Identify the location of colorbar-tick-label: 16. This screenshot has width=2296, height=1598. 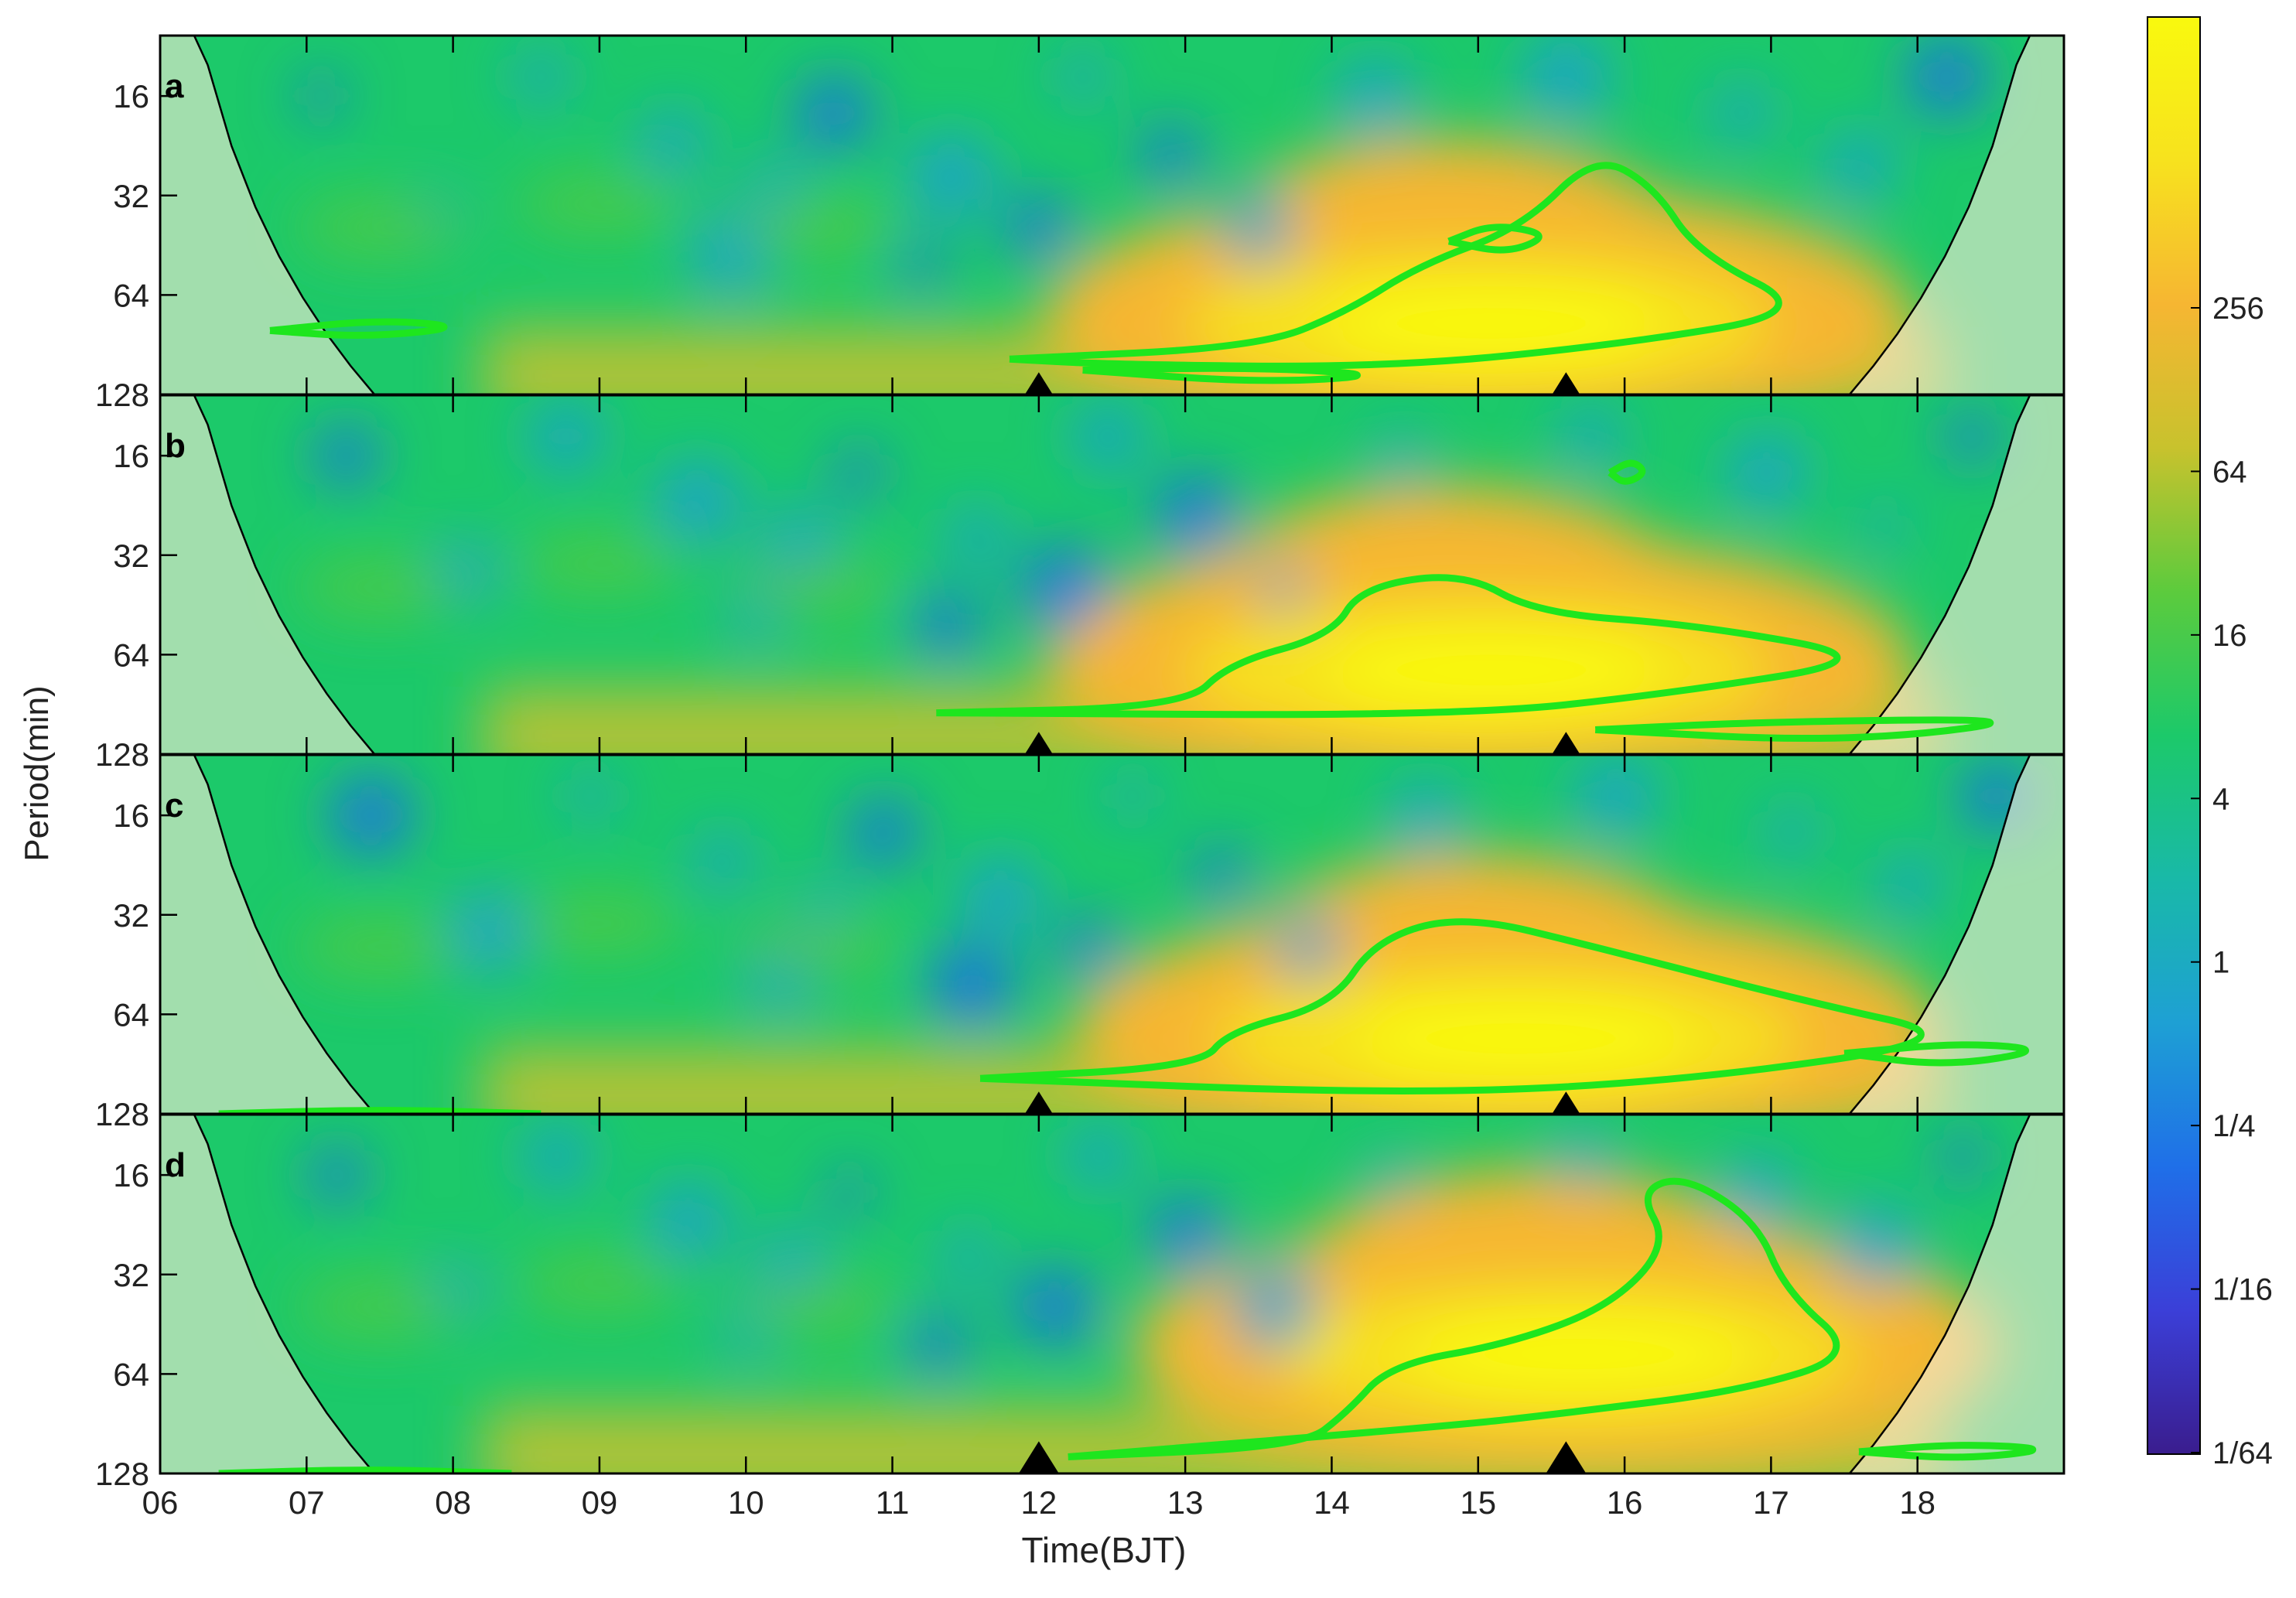
(2229, 636).